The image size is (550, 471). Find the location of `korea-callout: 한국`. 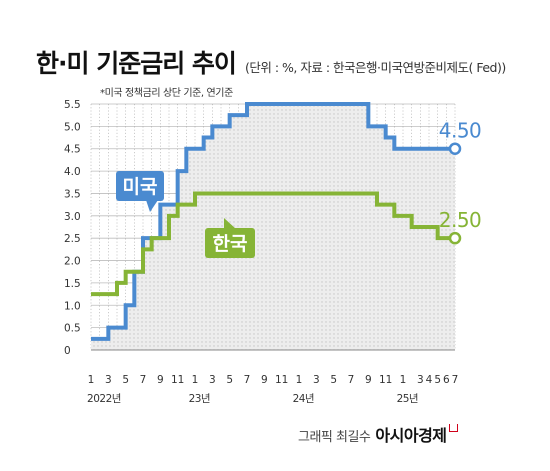

korea-callout: 한국 is located at coordinates (230, 238).